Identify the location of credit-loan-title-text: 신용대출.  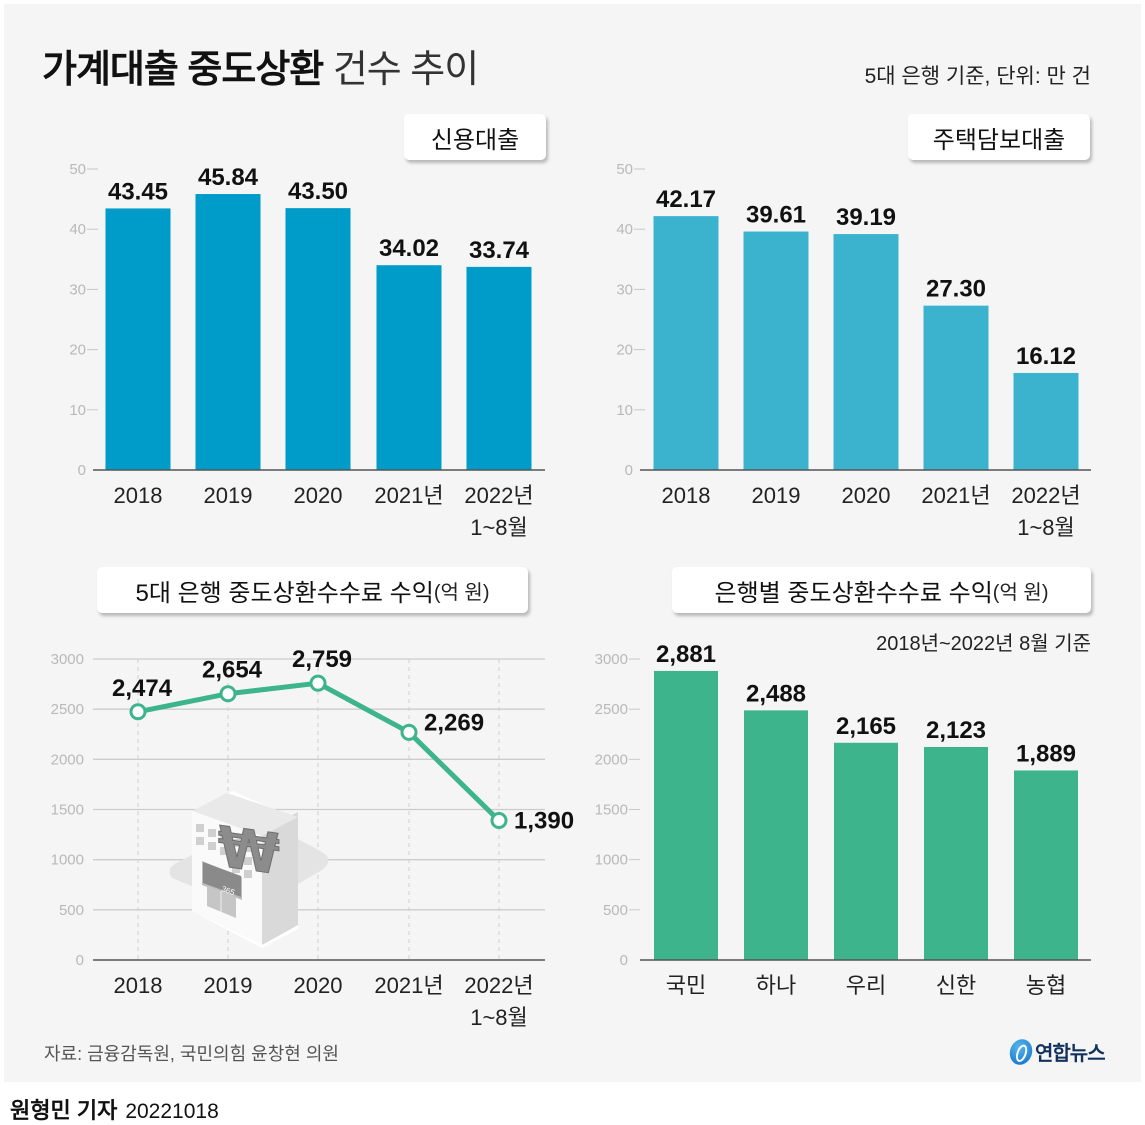
(475, 140).